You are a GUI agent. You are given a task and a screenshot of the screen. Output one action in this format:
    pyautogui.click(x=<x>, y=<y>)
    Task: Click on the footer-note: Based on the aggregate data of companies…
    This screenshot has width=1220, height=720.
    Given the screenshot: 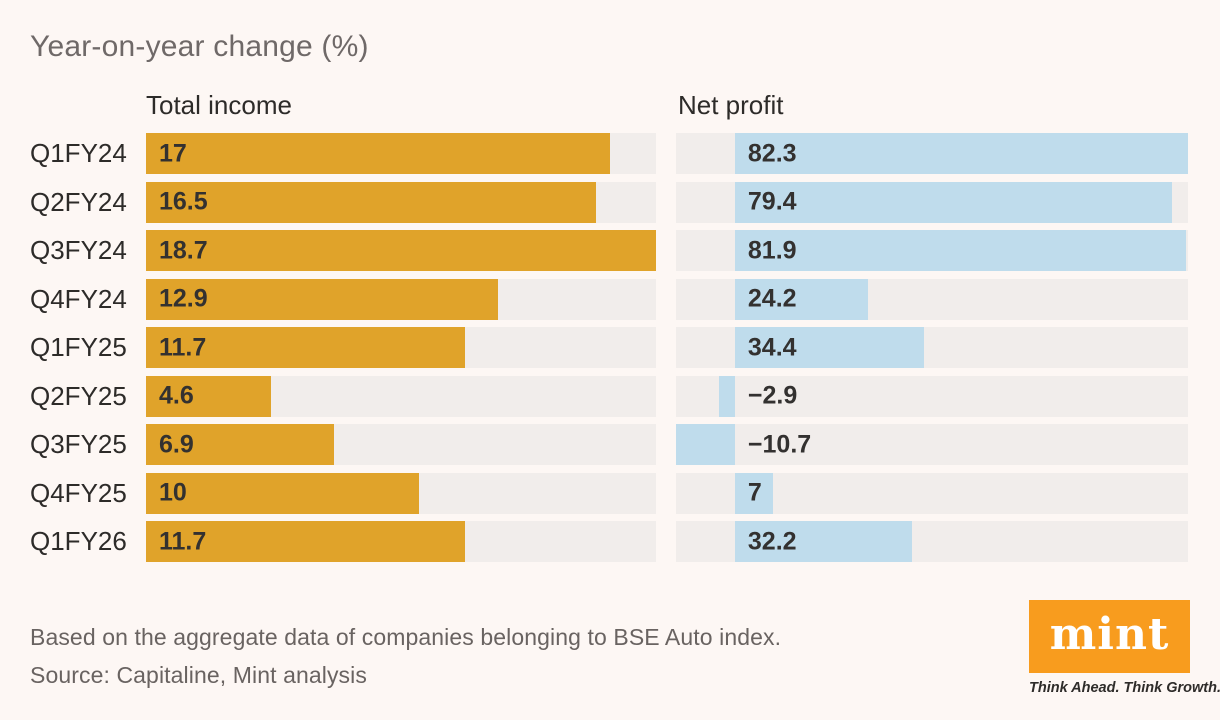 What is the action you would take?
    pyautogui.click(x=406, y=637)
    